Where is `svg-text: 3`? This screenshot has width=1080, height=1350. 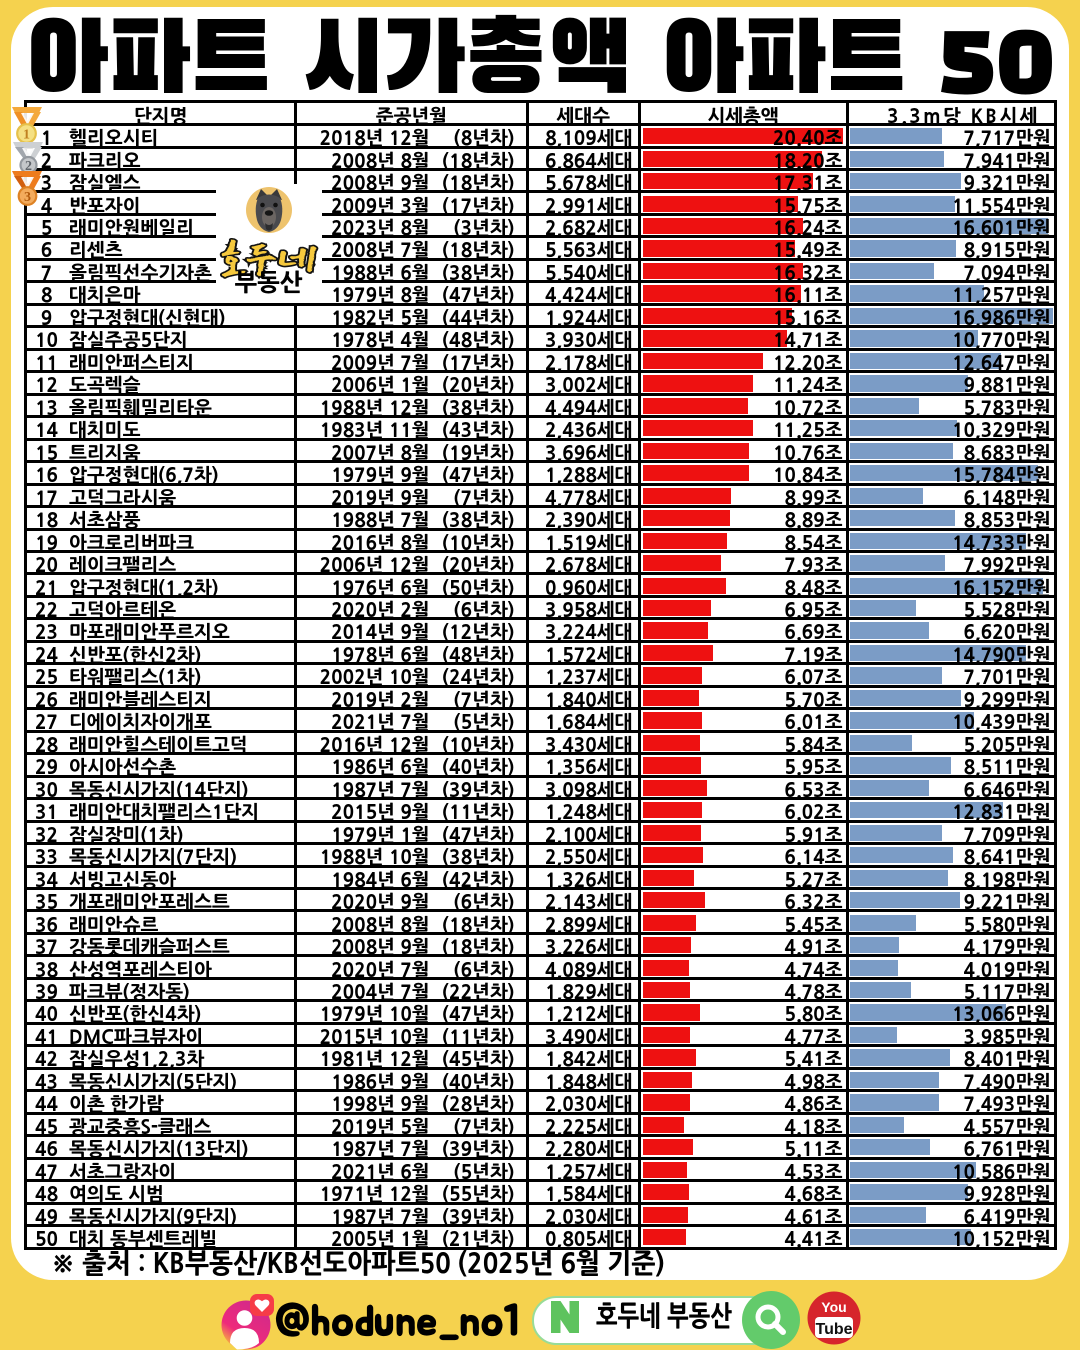 svg-text: 3 is located at coordinates (27, 197).